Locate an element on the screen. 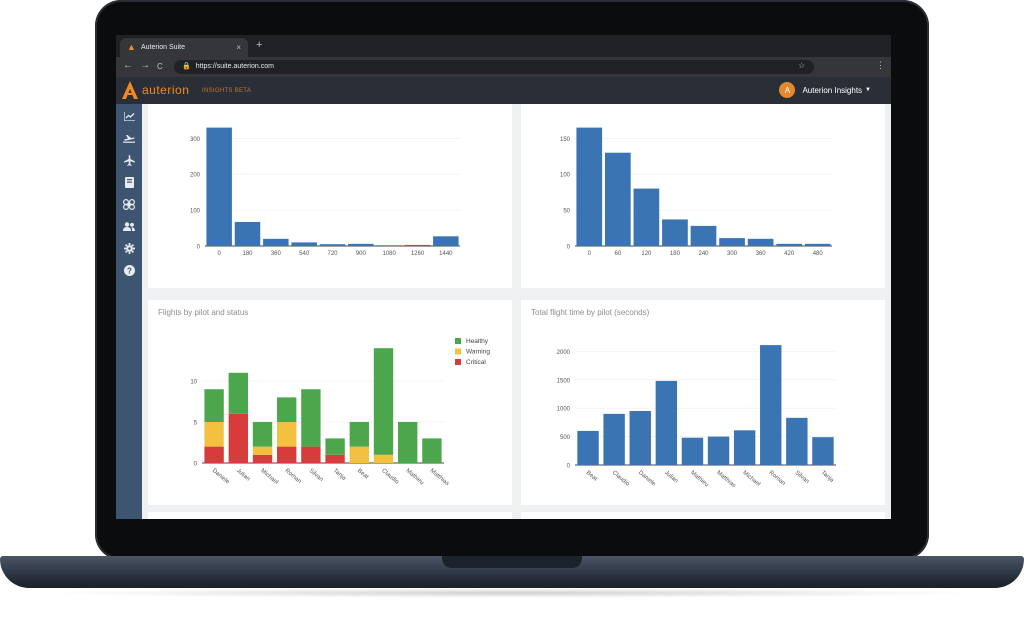 The width and height of the screenshot is (1024, 636). sidebar-item-vehicles is located at coordinates (129, 160).